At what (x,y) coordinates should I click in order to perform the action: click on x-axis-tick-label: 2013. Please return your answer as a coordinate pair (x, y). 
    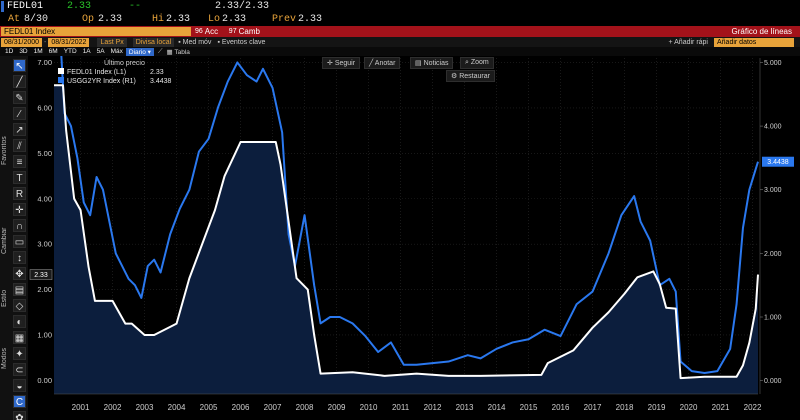
    Looking at the image, I should click on (465, 407).